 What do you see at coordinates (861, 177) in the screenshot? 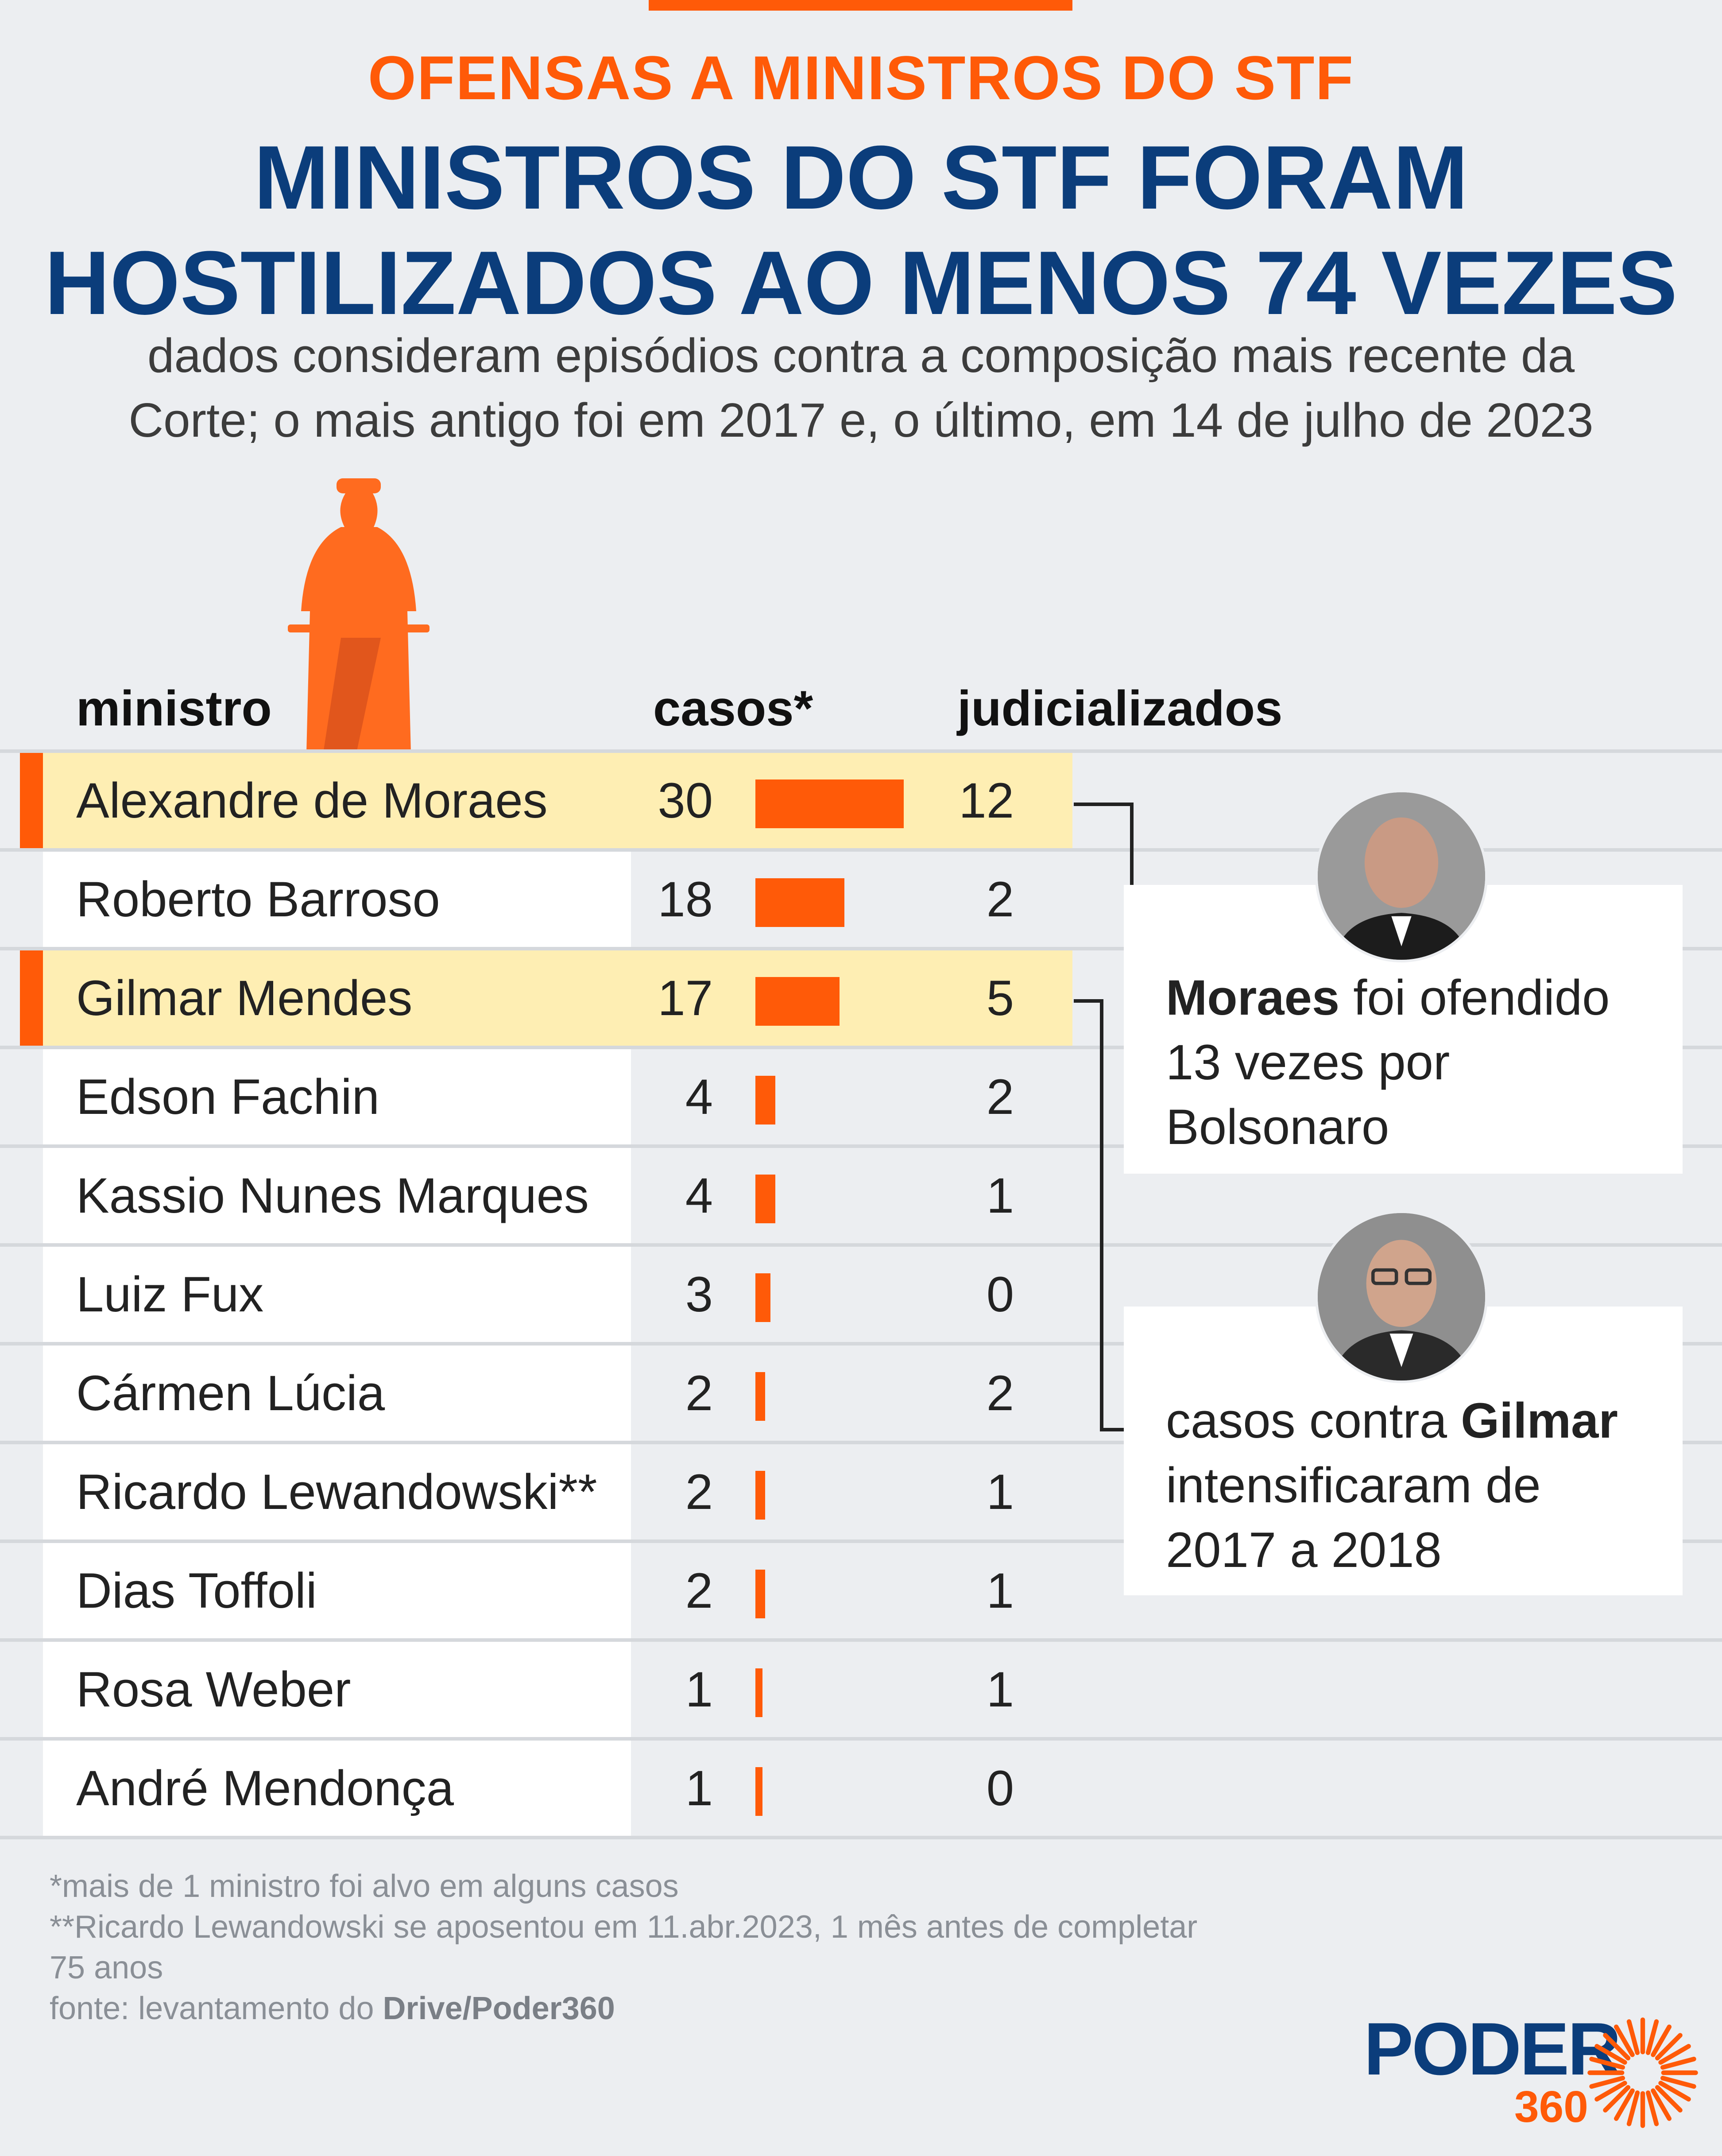
I see `headline-line-1: MINISTROS DO STF FORAM` at bounding box center [861, 177].